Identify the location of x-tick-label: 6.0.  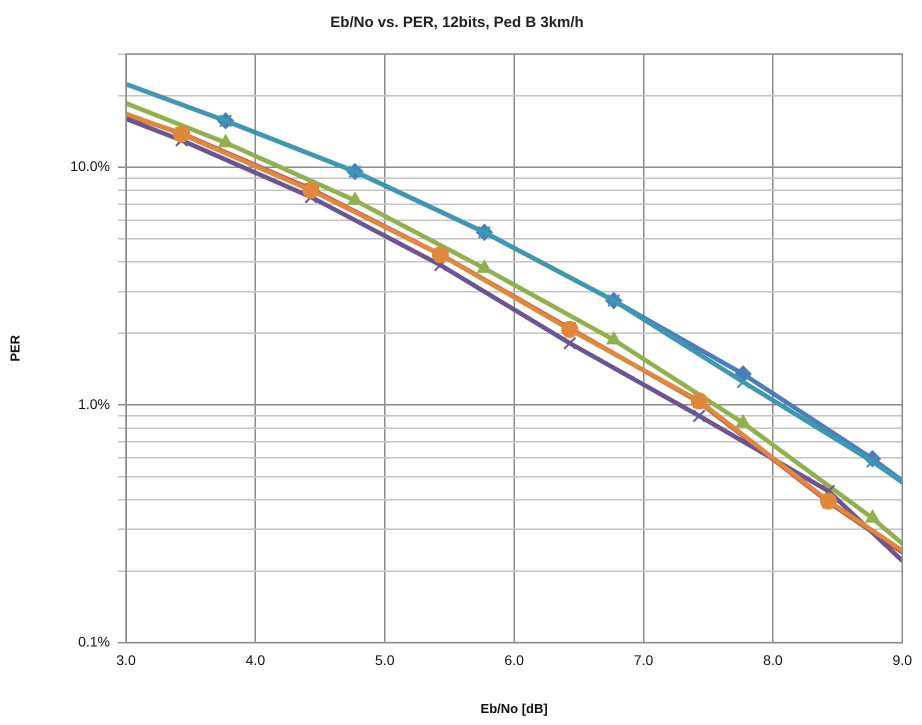
(514, 660).